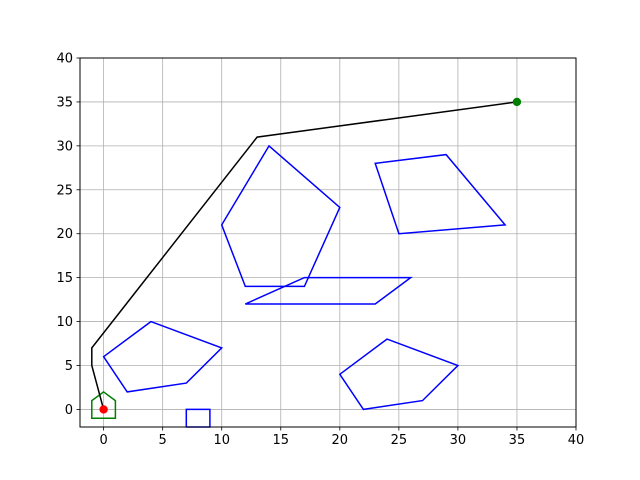  I want to click on x-tick-label: 25, so click(399, 440).